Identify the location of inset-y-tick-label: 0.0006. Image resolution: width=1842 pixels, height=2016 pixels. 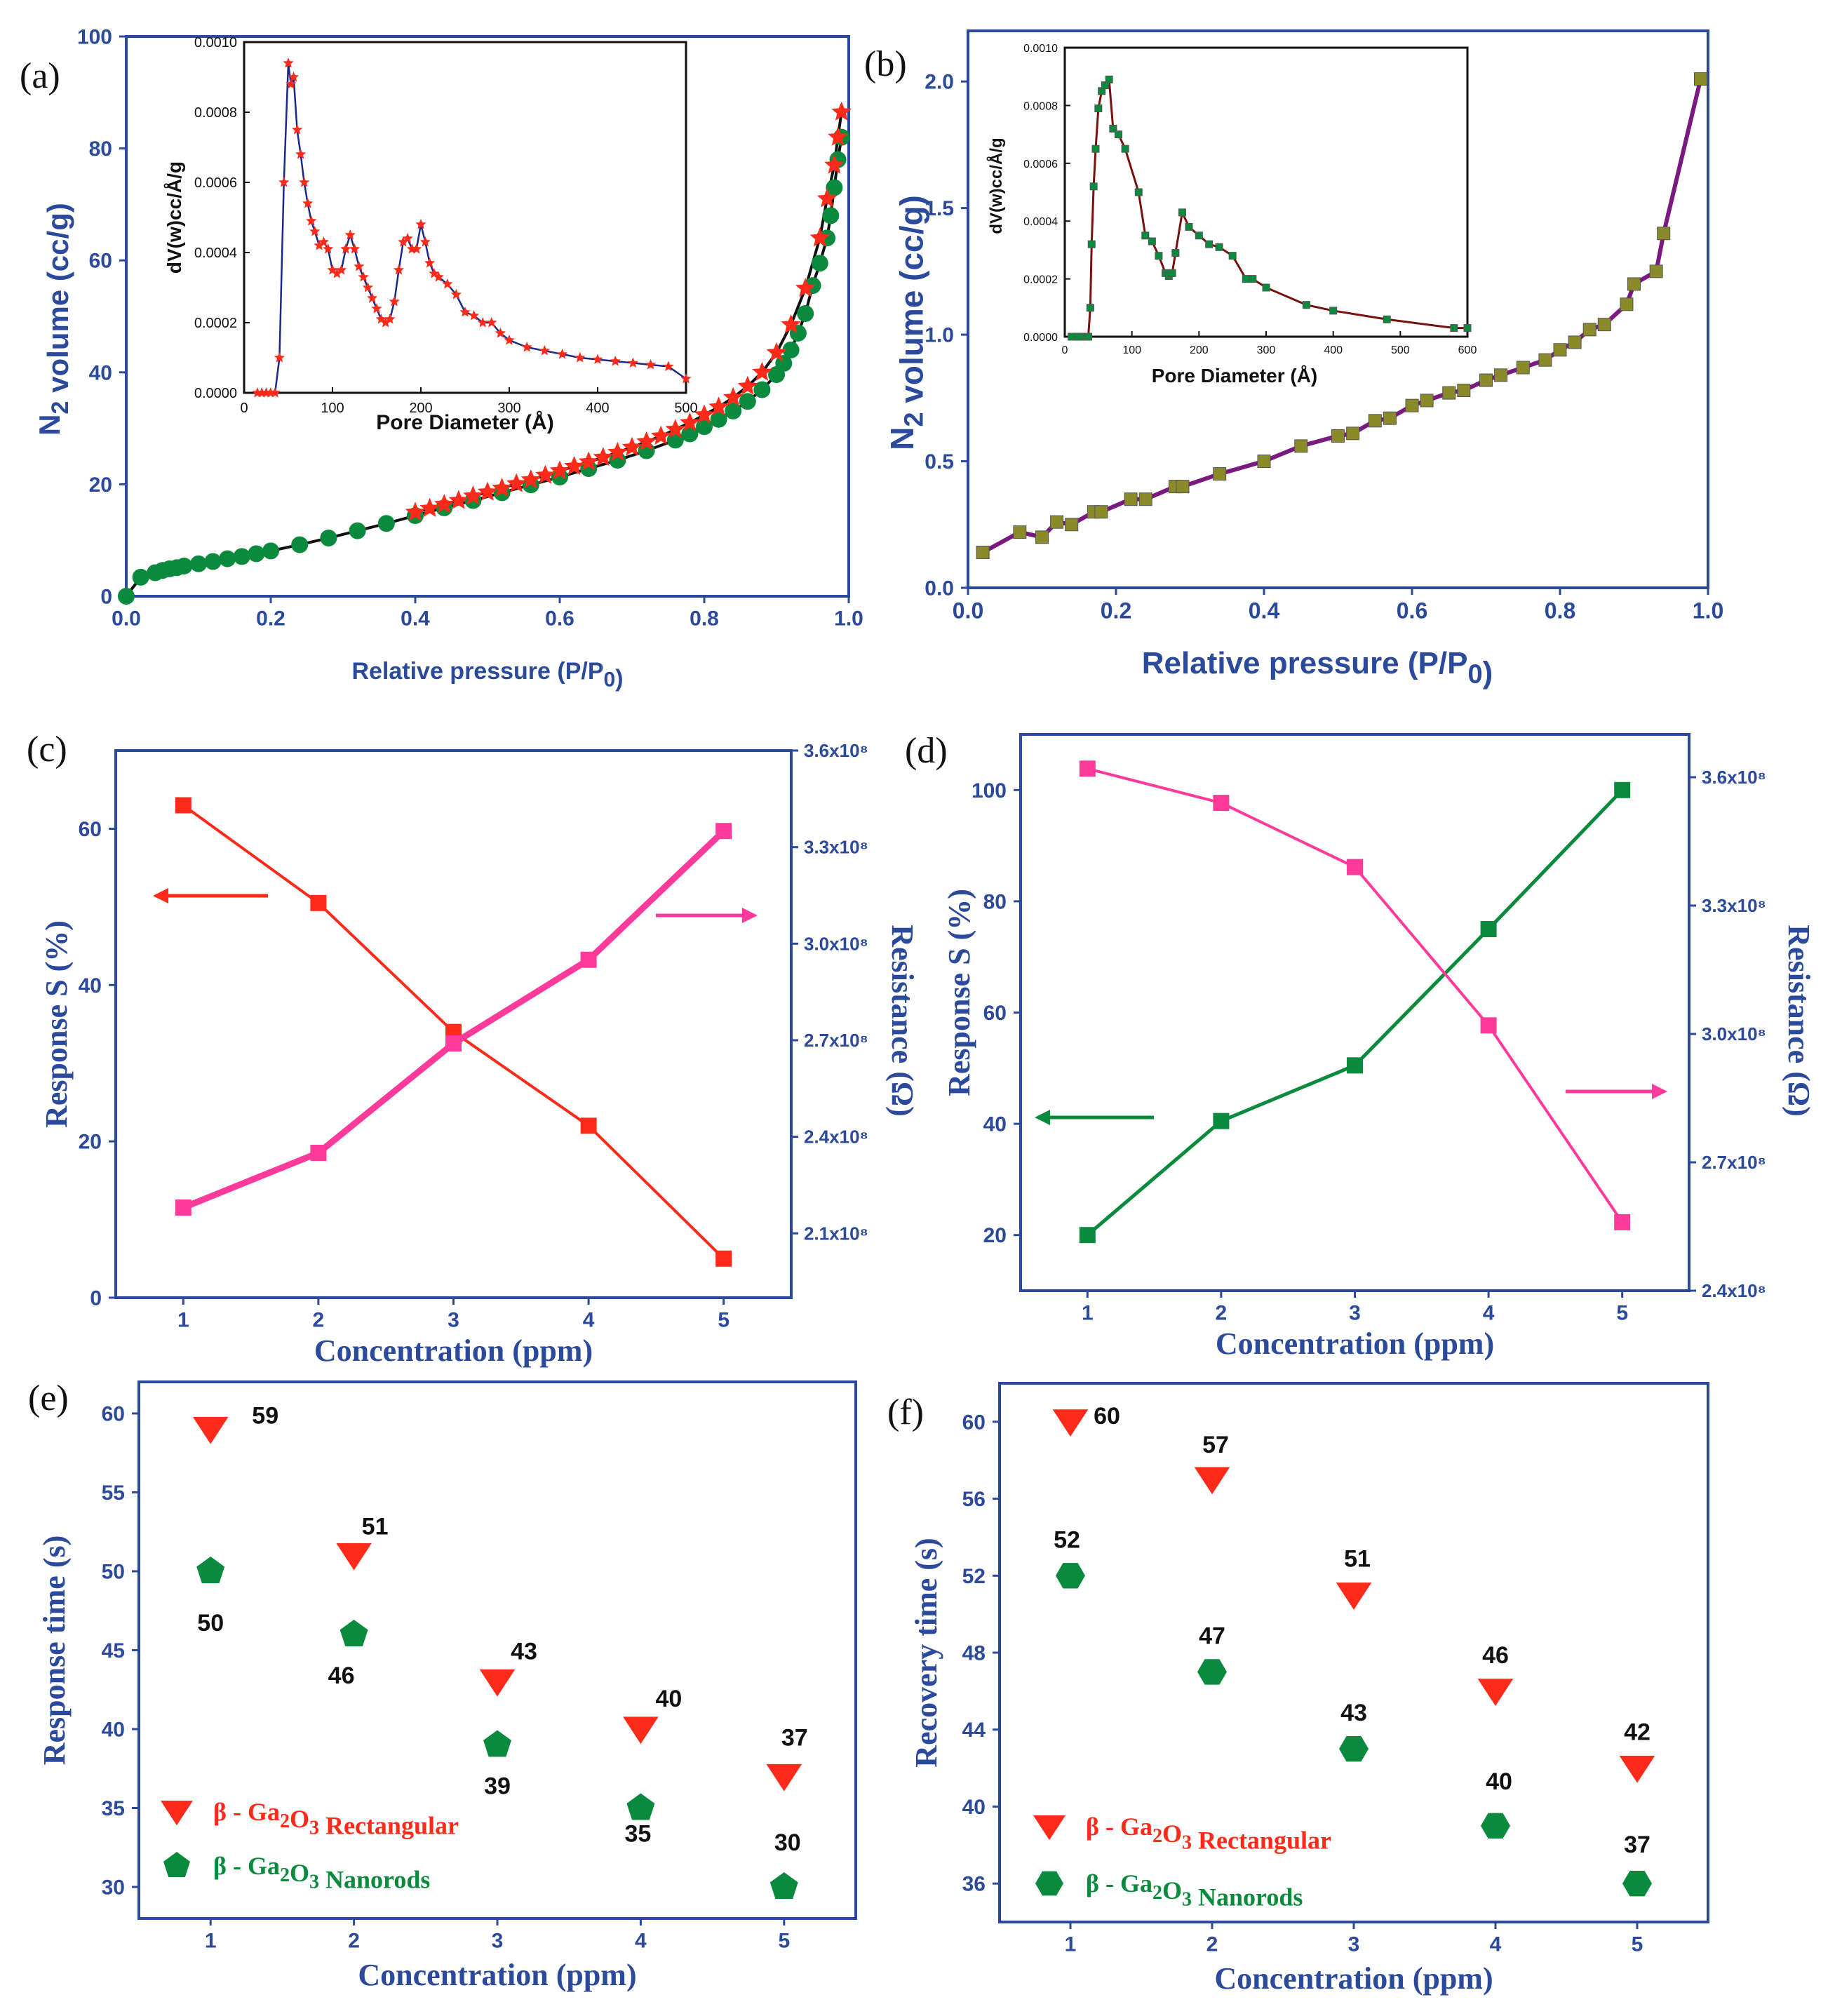
(1040, 165).